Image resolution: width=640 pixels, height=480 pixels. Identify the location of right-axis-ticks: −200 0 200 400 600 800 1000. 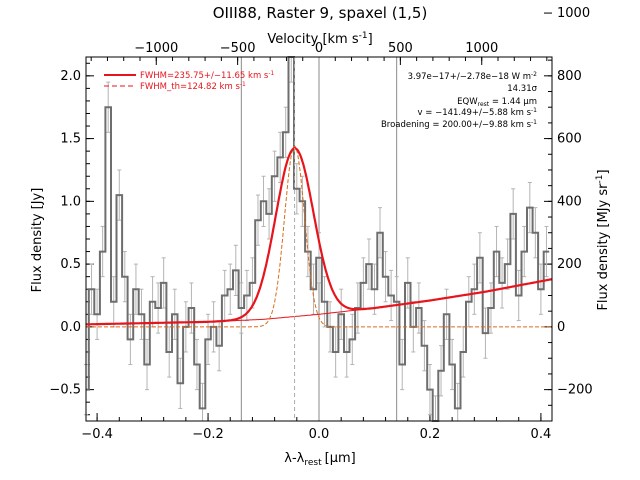
(568, 206).